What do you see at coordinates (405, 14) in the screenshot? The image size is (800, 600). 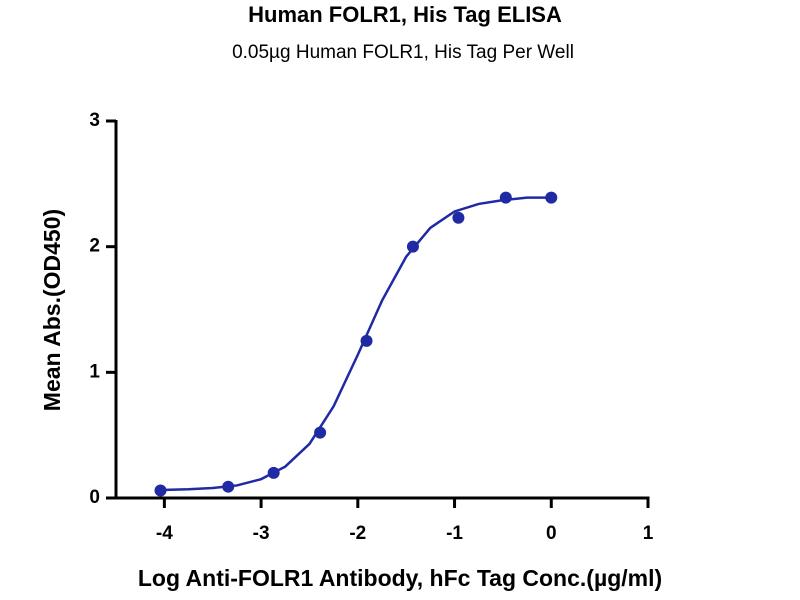 I see `chart-title: Human FOLR1, His Tag ELISA` at bounding box center [405, 14].